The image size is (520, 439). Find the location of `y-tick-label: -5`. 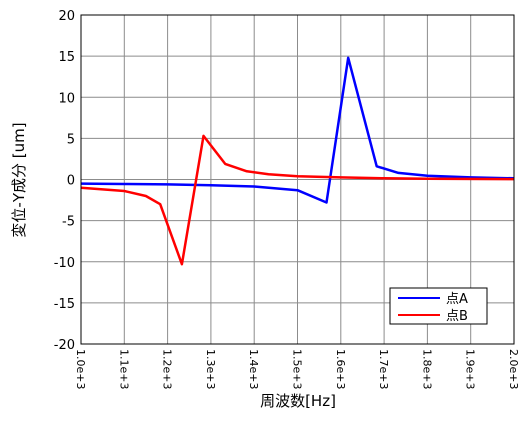

y-tick-label: -5 is located at coordinates (68, 222).